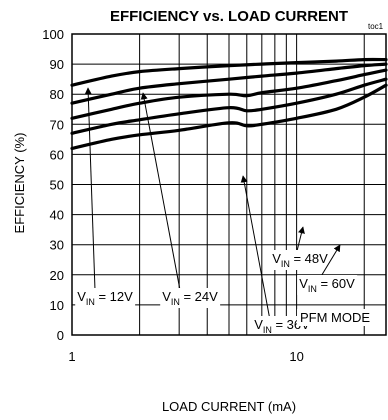 This screenshot has width=388, height=420. I want to click on y-tick-label: 90, so click(57, 64).